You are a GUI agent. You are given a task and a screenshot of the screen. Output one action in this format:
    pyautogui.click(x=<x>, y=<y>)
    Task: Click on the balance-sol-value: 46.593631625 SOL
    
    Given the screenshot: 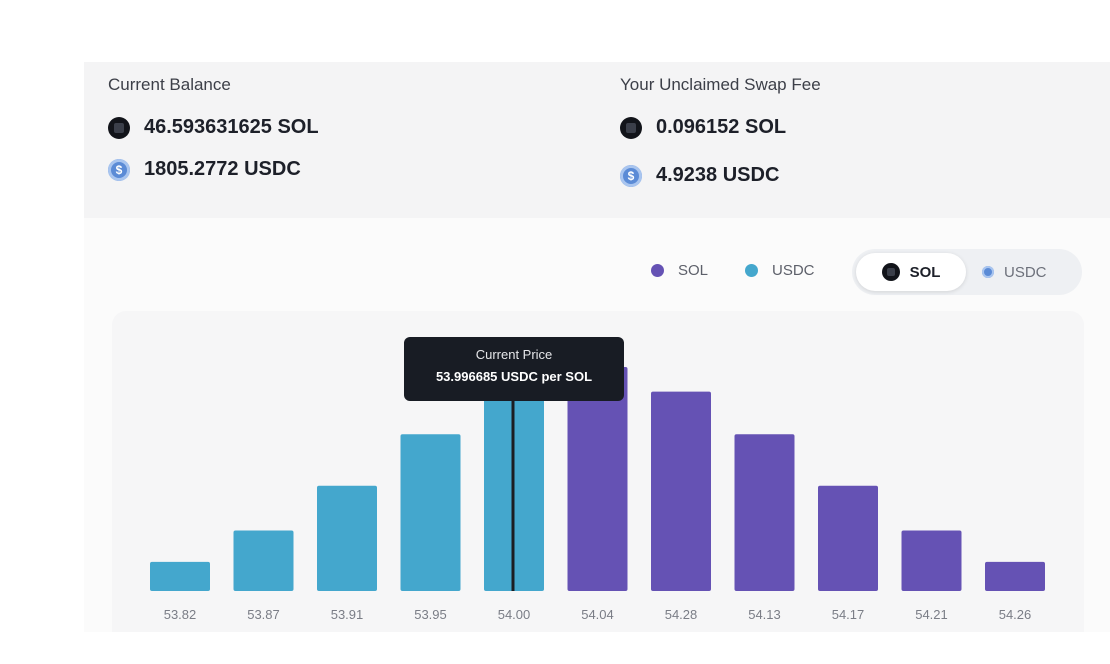 What is the action you would take?
    pyautogui.click(x=231, y=127)
    